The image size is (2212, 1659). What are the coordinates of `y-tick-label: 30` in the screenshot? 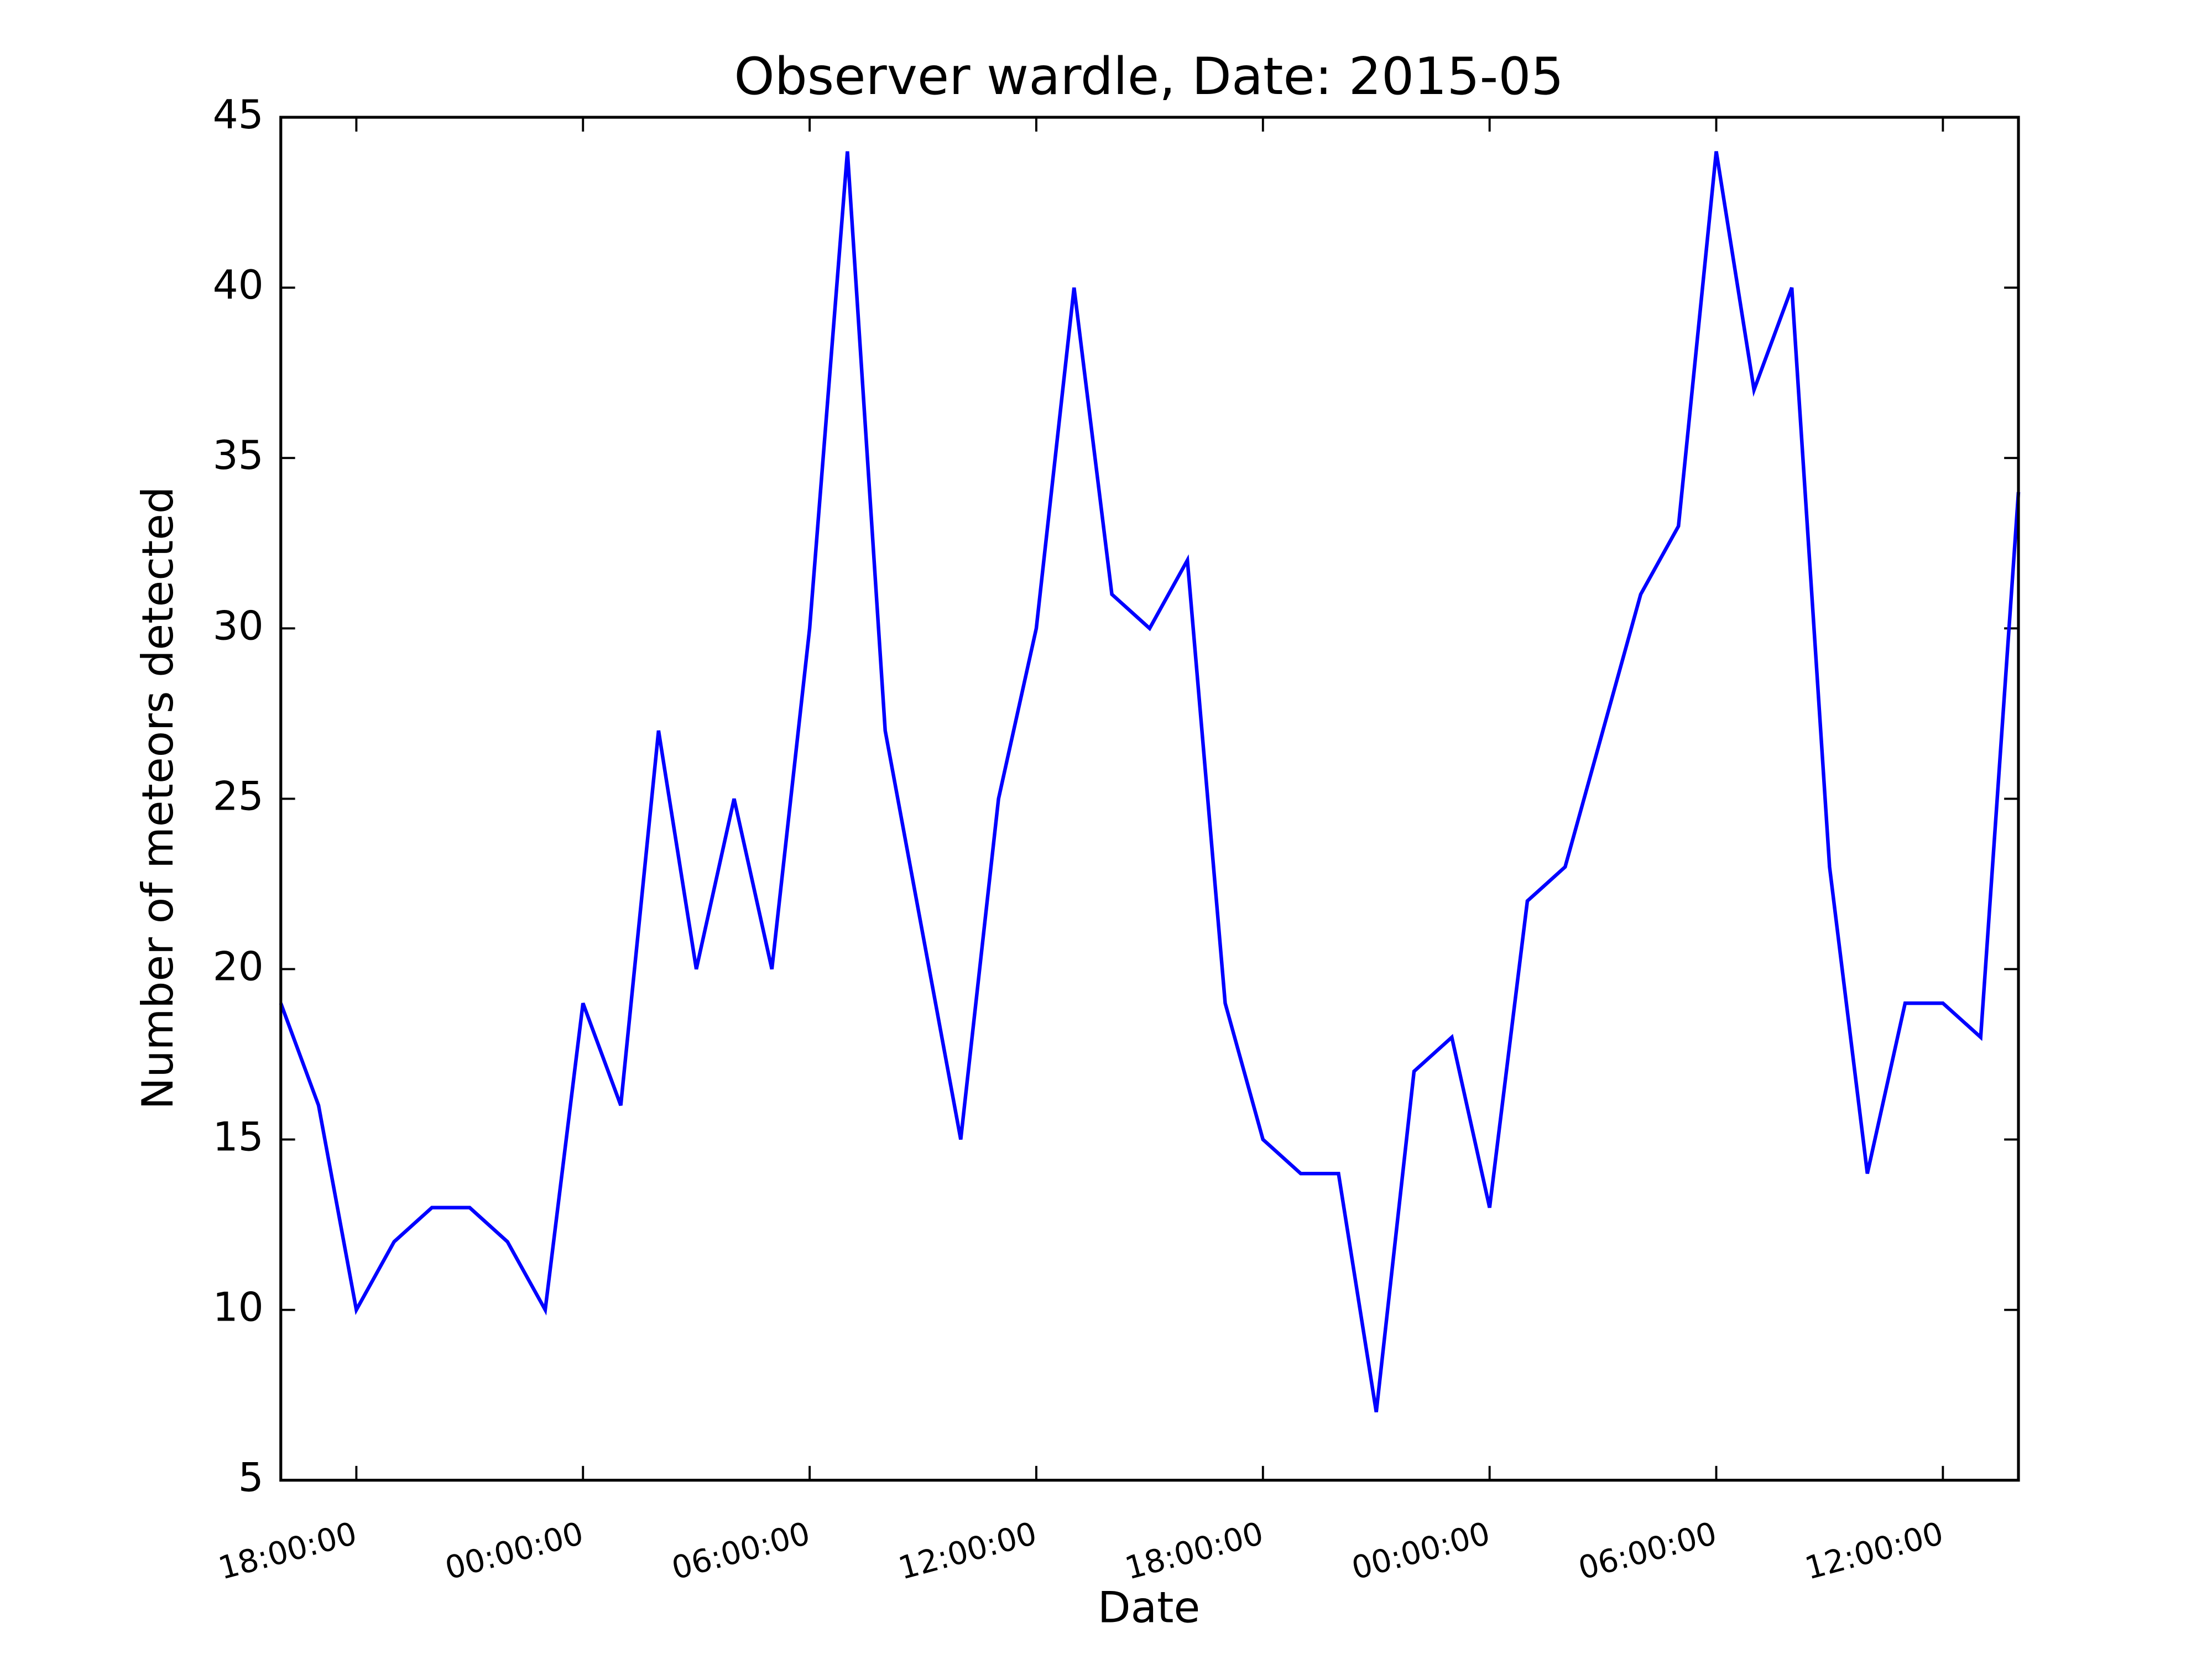 It's located at (239, 626).